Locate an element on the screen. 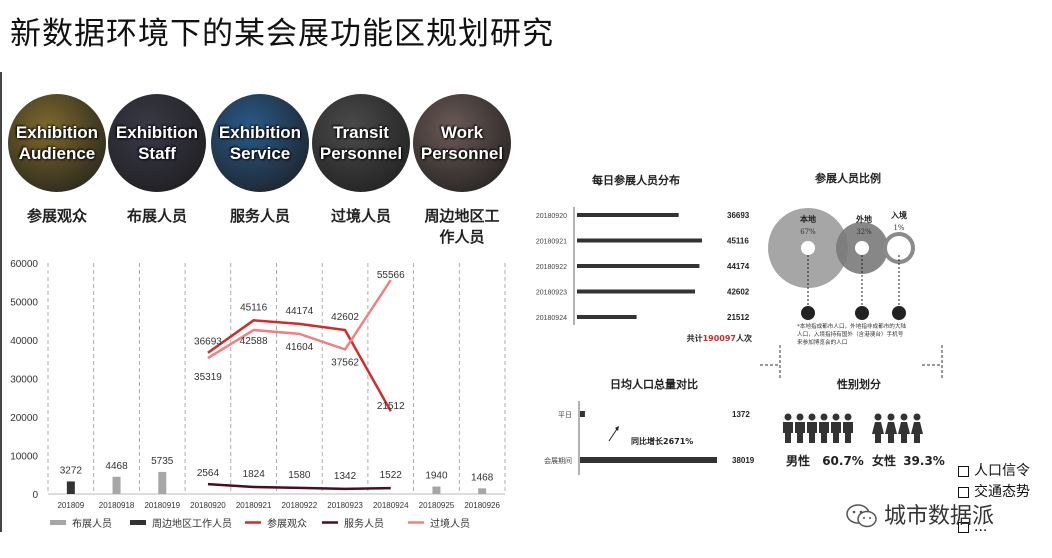 The width and height of the screenshot is (1052, 558). page-title: 新数据环境下的某会展功能区规划研究 is located at coordinates (282, 34).